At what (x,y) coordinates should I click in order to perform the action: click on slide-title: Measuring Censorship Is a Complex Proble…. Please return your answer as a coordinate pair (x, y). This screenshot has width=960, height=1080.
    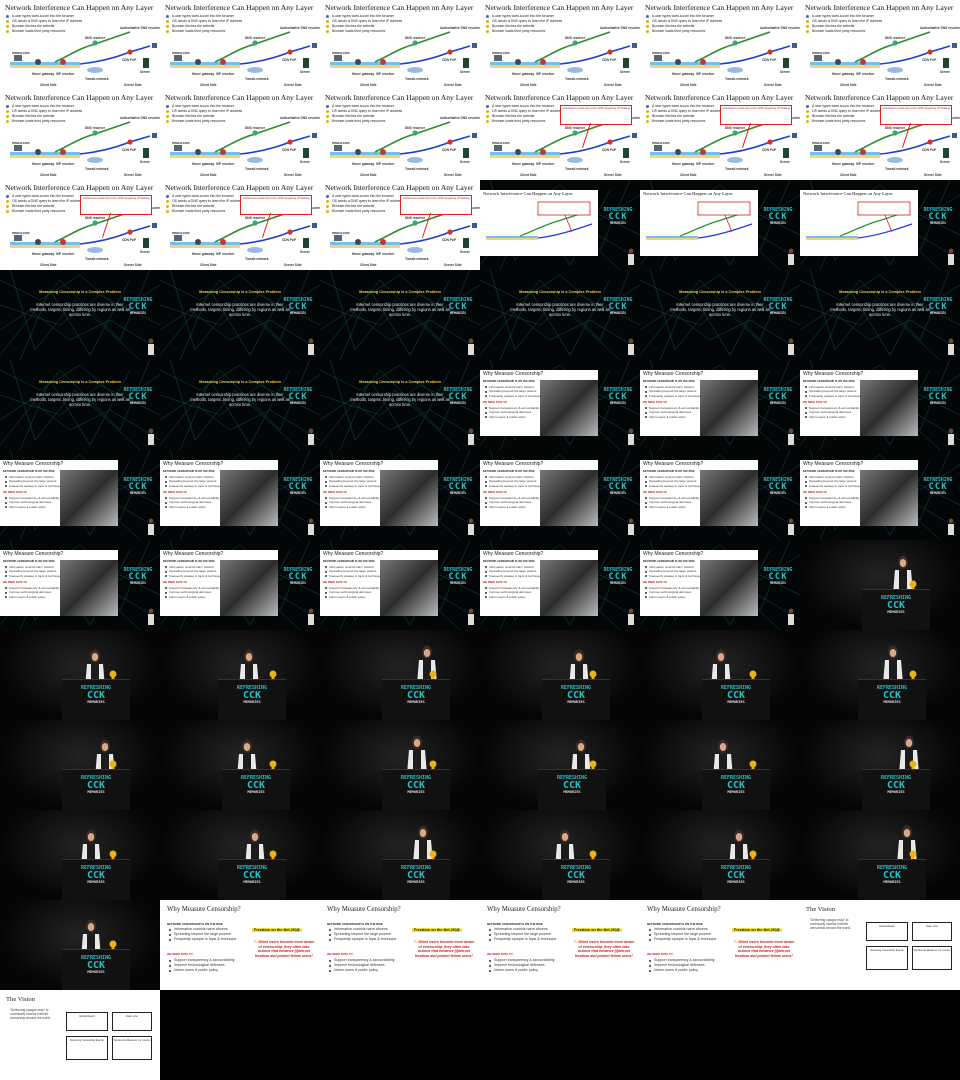
    Looking at the image, I should click on (80, 292).